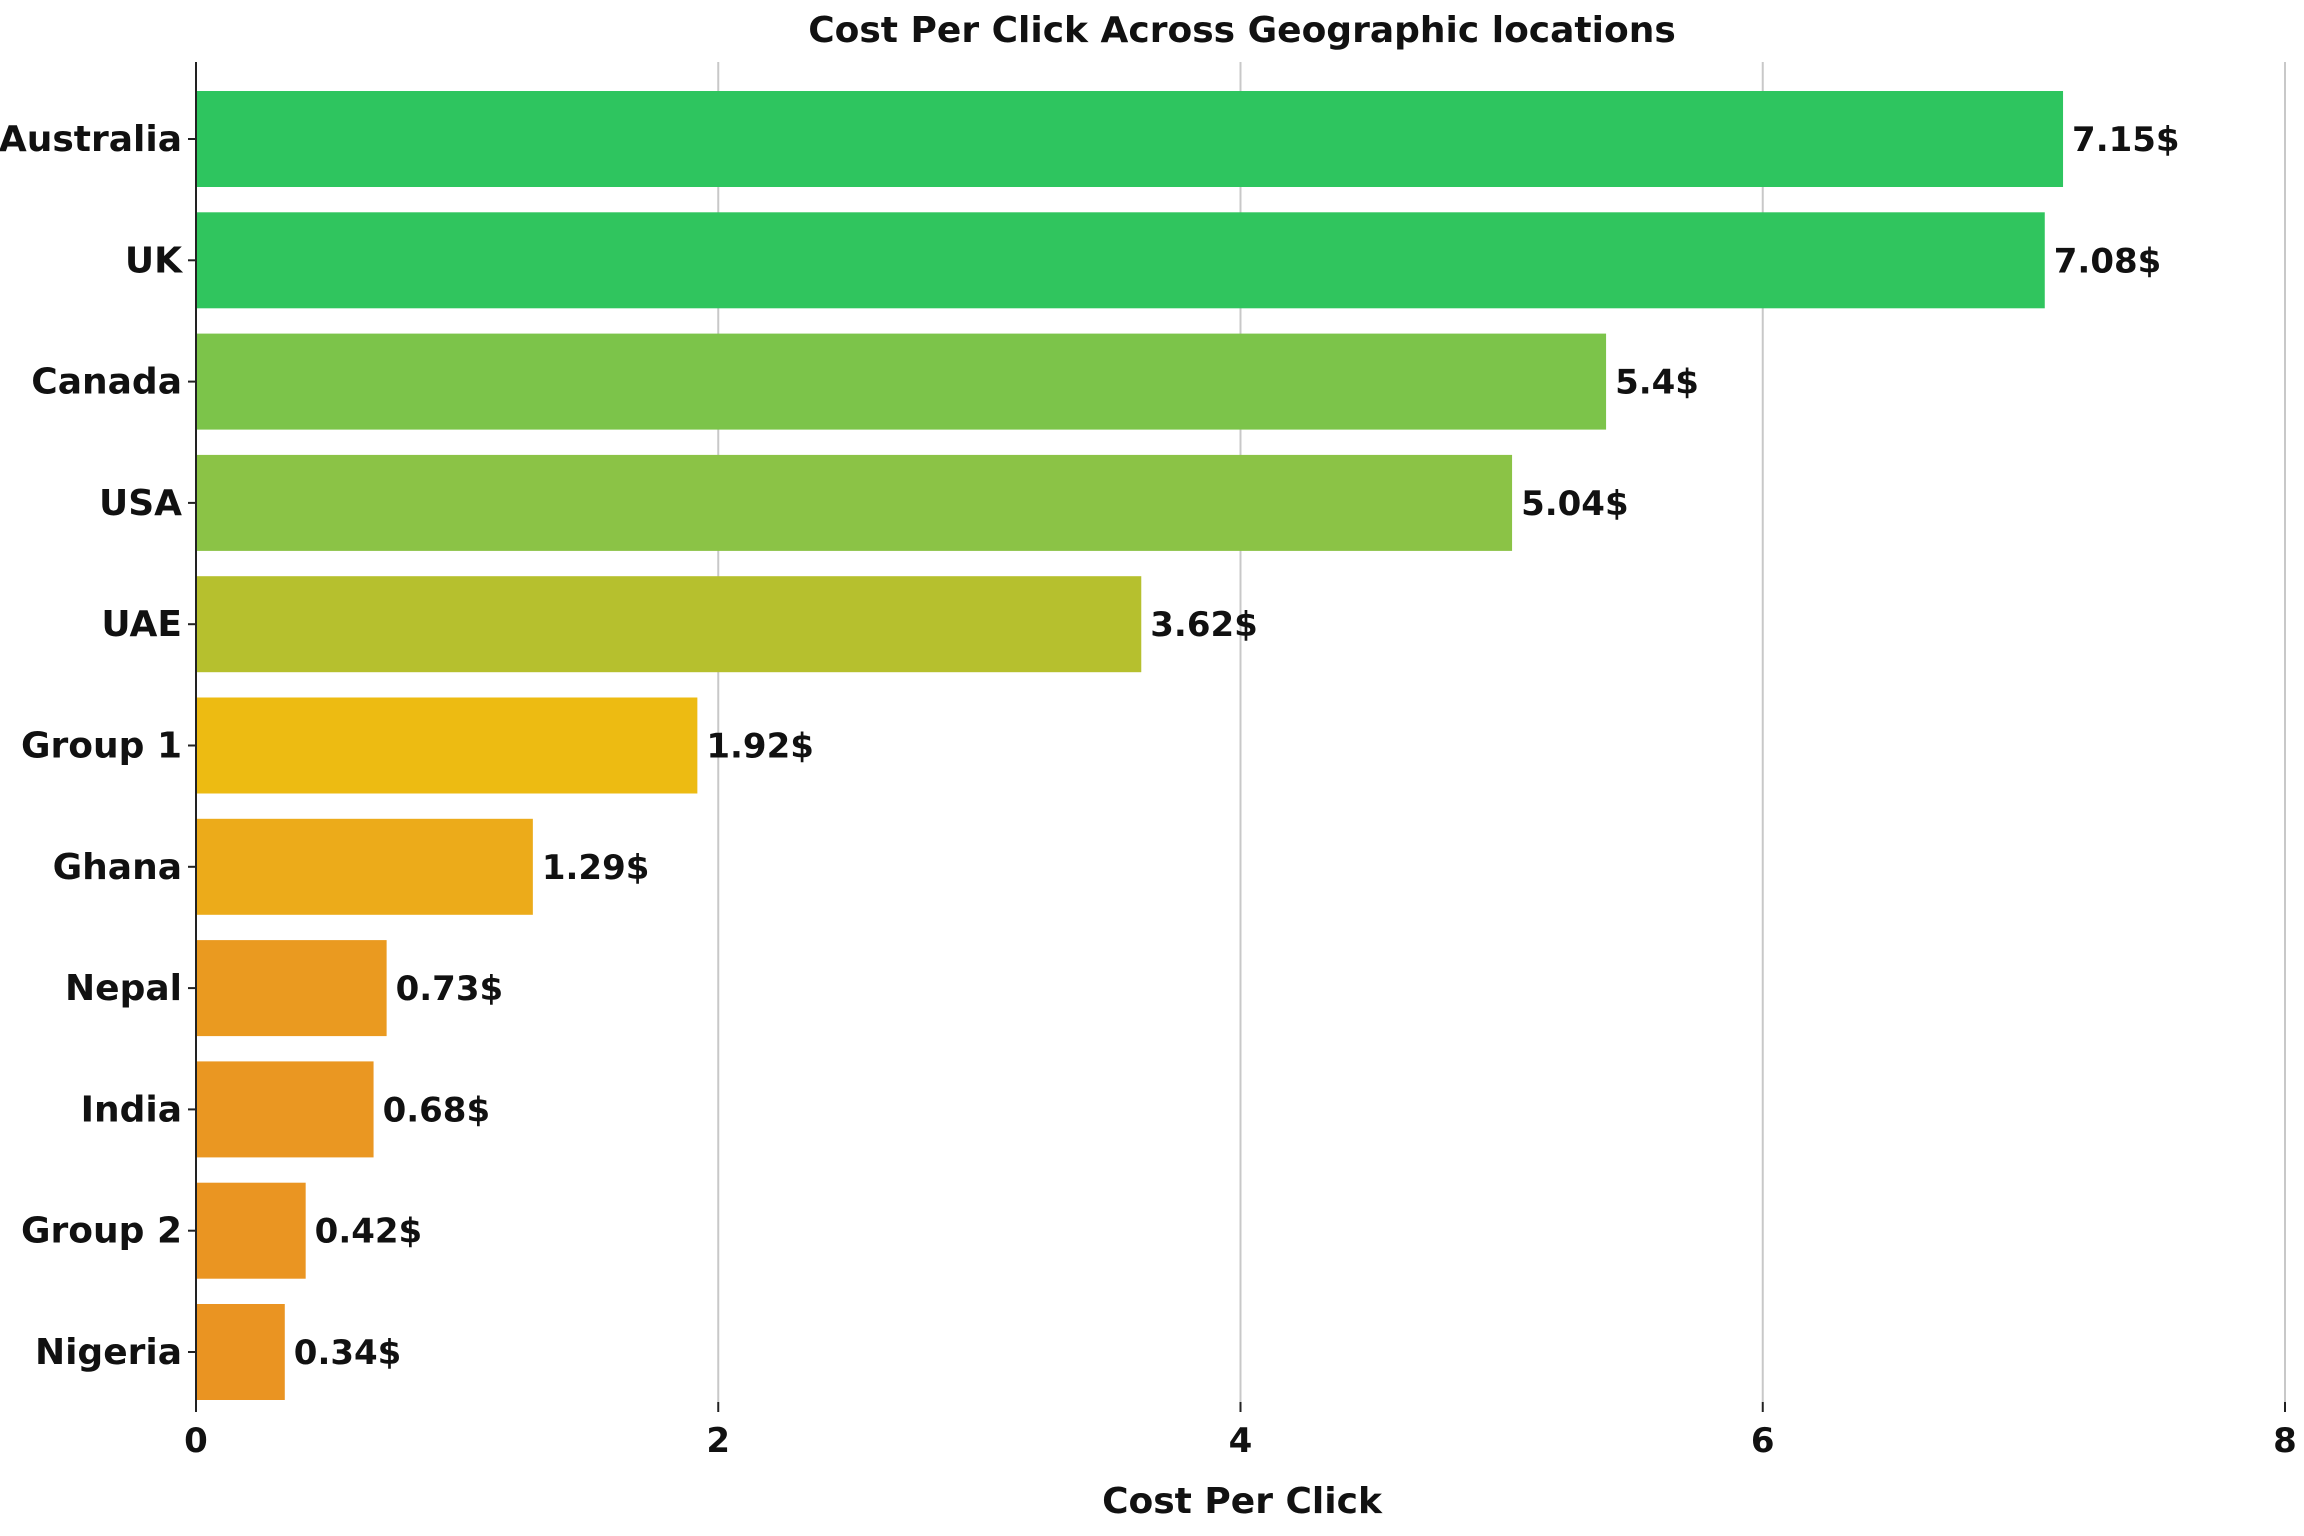 The width and height of the screenshot is (2304, 1536). Describe the element at coordinates (596, 868) in the screenshot. I see `data-label-ghana: 1.29$` at that location.